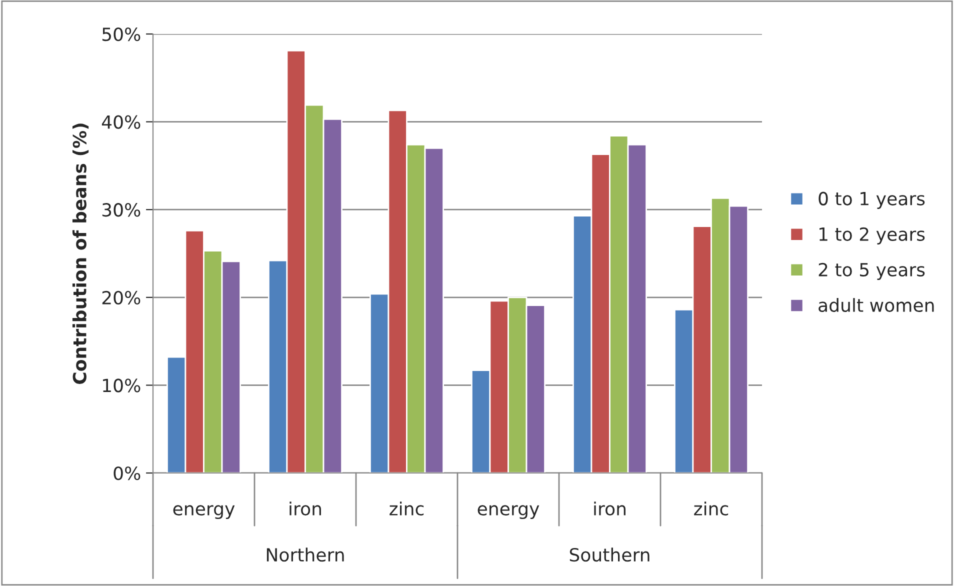 This screenshot has height=586, width=954. What do you see at coordinates (121, 34) in the screenshot?
I see `y-tick-label: 50%` at bounding box center [121, 34].